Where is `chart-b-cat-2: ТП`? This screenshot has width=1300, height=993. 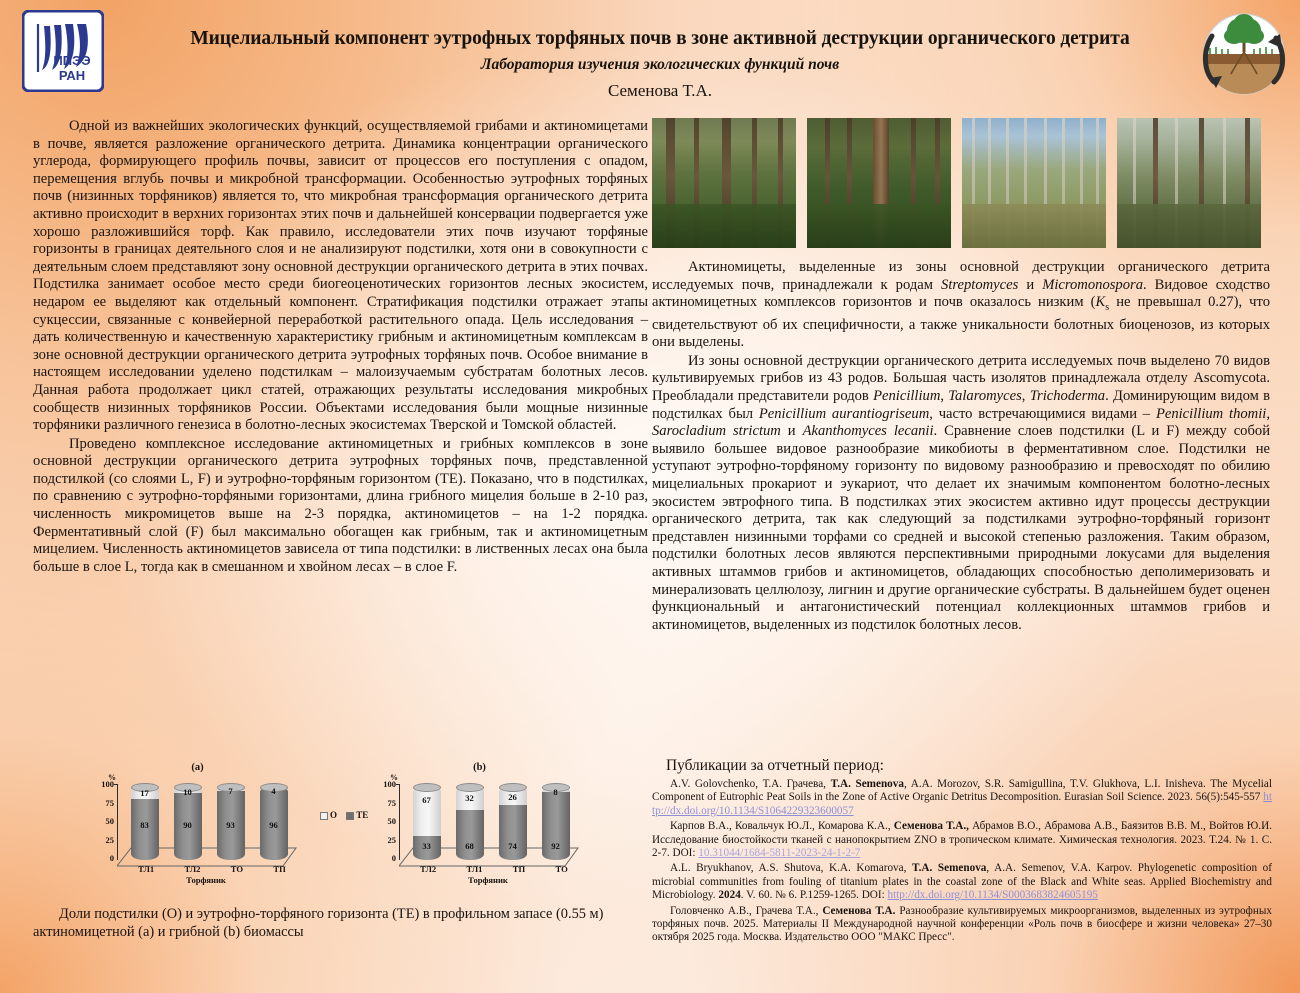 chart-b-cat-2: ТП is located at coordinates (519, 869).